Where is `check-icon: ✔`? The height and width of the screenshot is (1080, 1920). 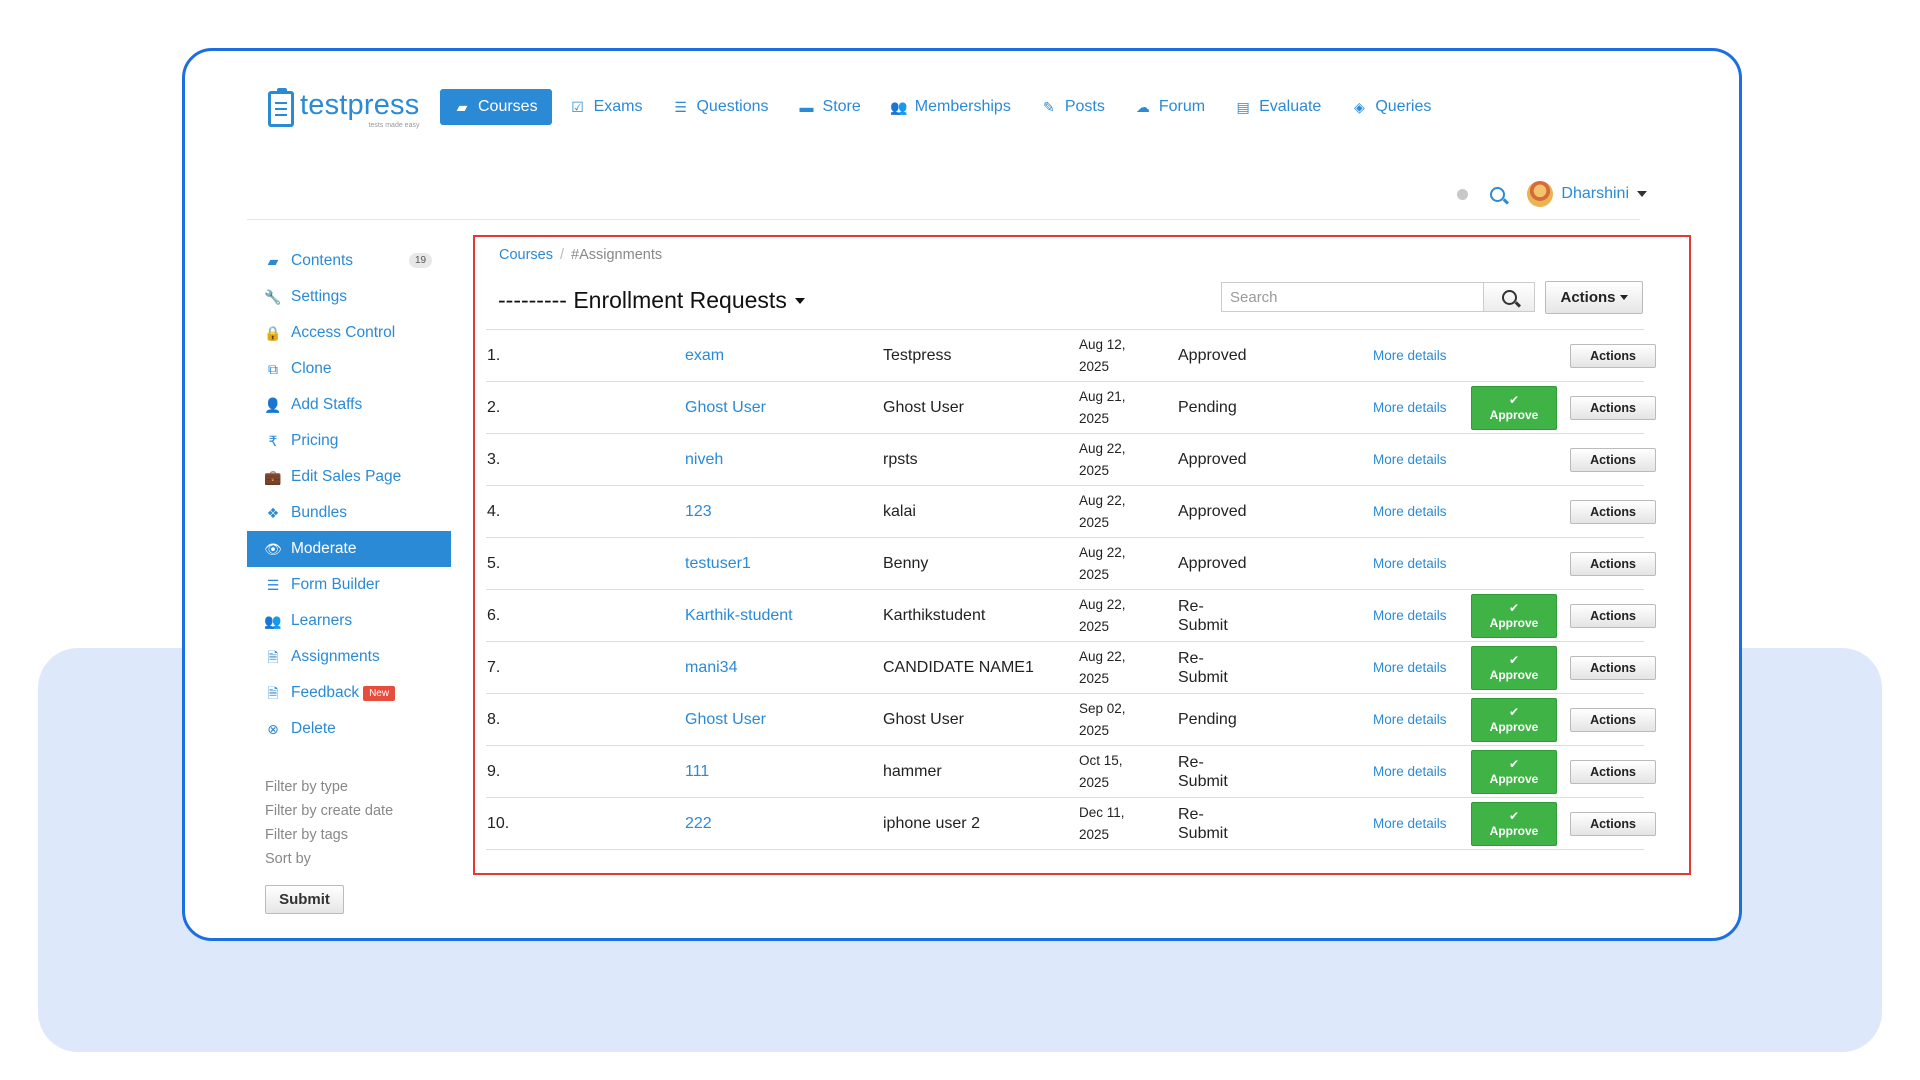 check-icon: ✔ is located at coordinates (1514, 712).